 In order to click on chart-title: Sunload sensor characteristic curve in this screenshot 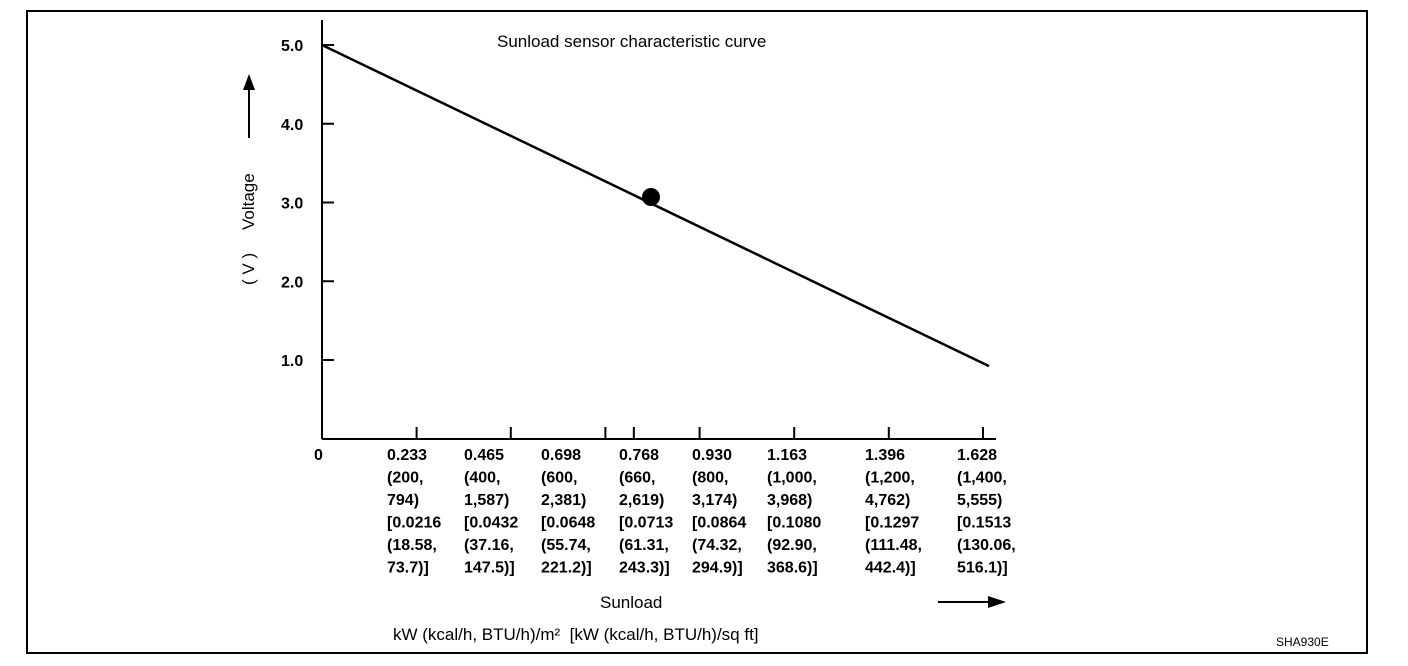, I will do `click(631, 41)`.